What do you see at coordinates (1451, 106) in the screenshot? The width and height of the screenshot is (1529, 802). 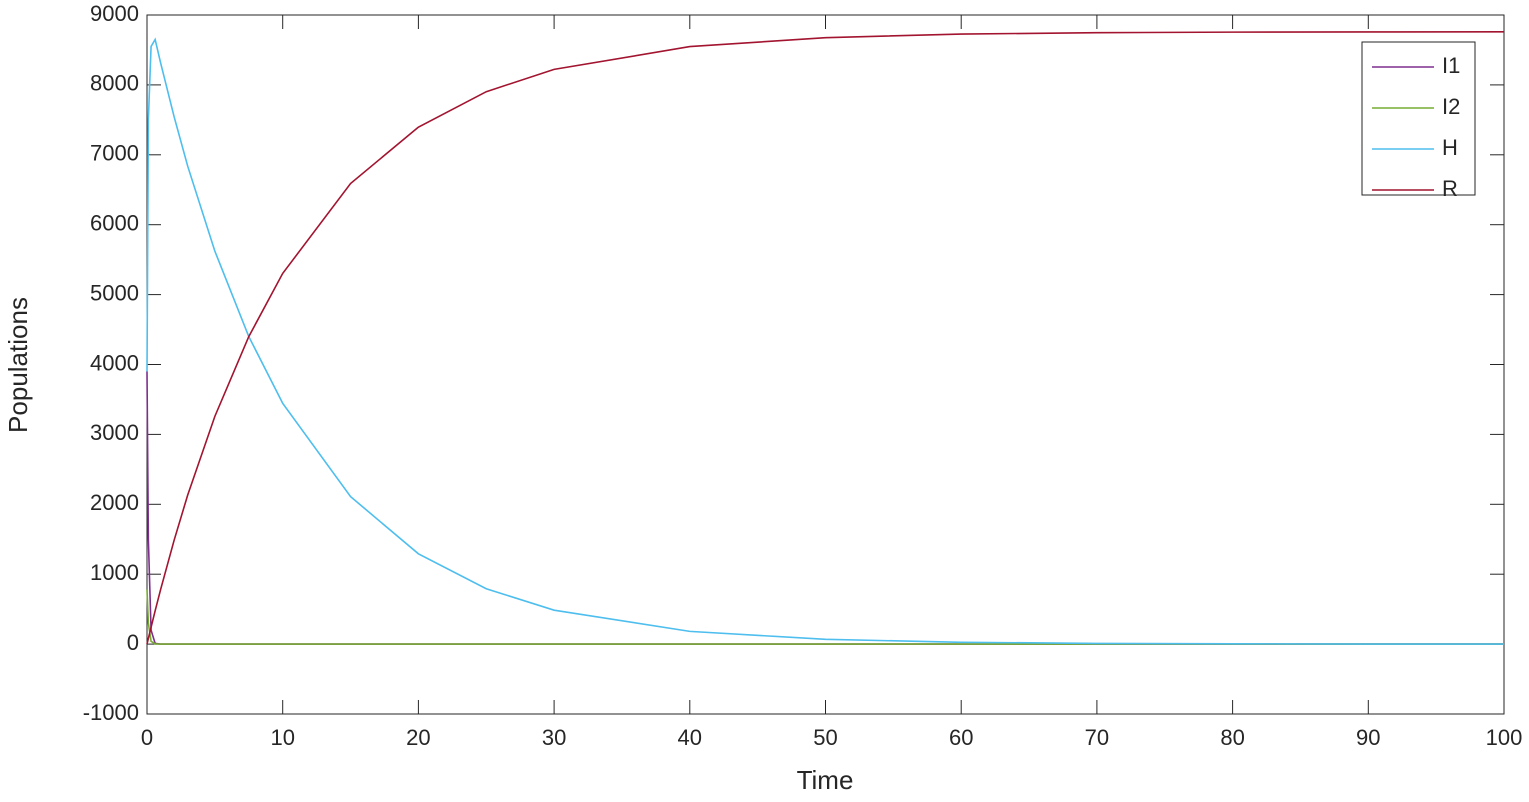 I see `legend-label: I2` at bounding box center [1451, 106].